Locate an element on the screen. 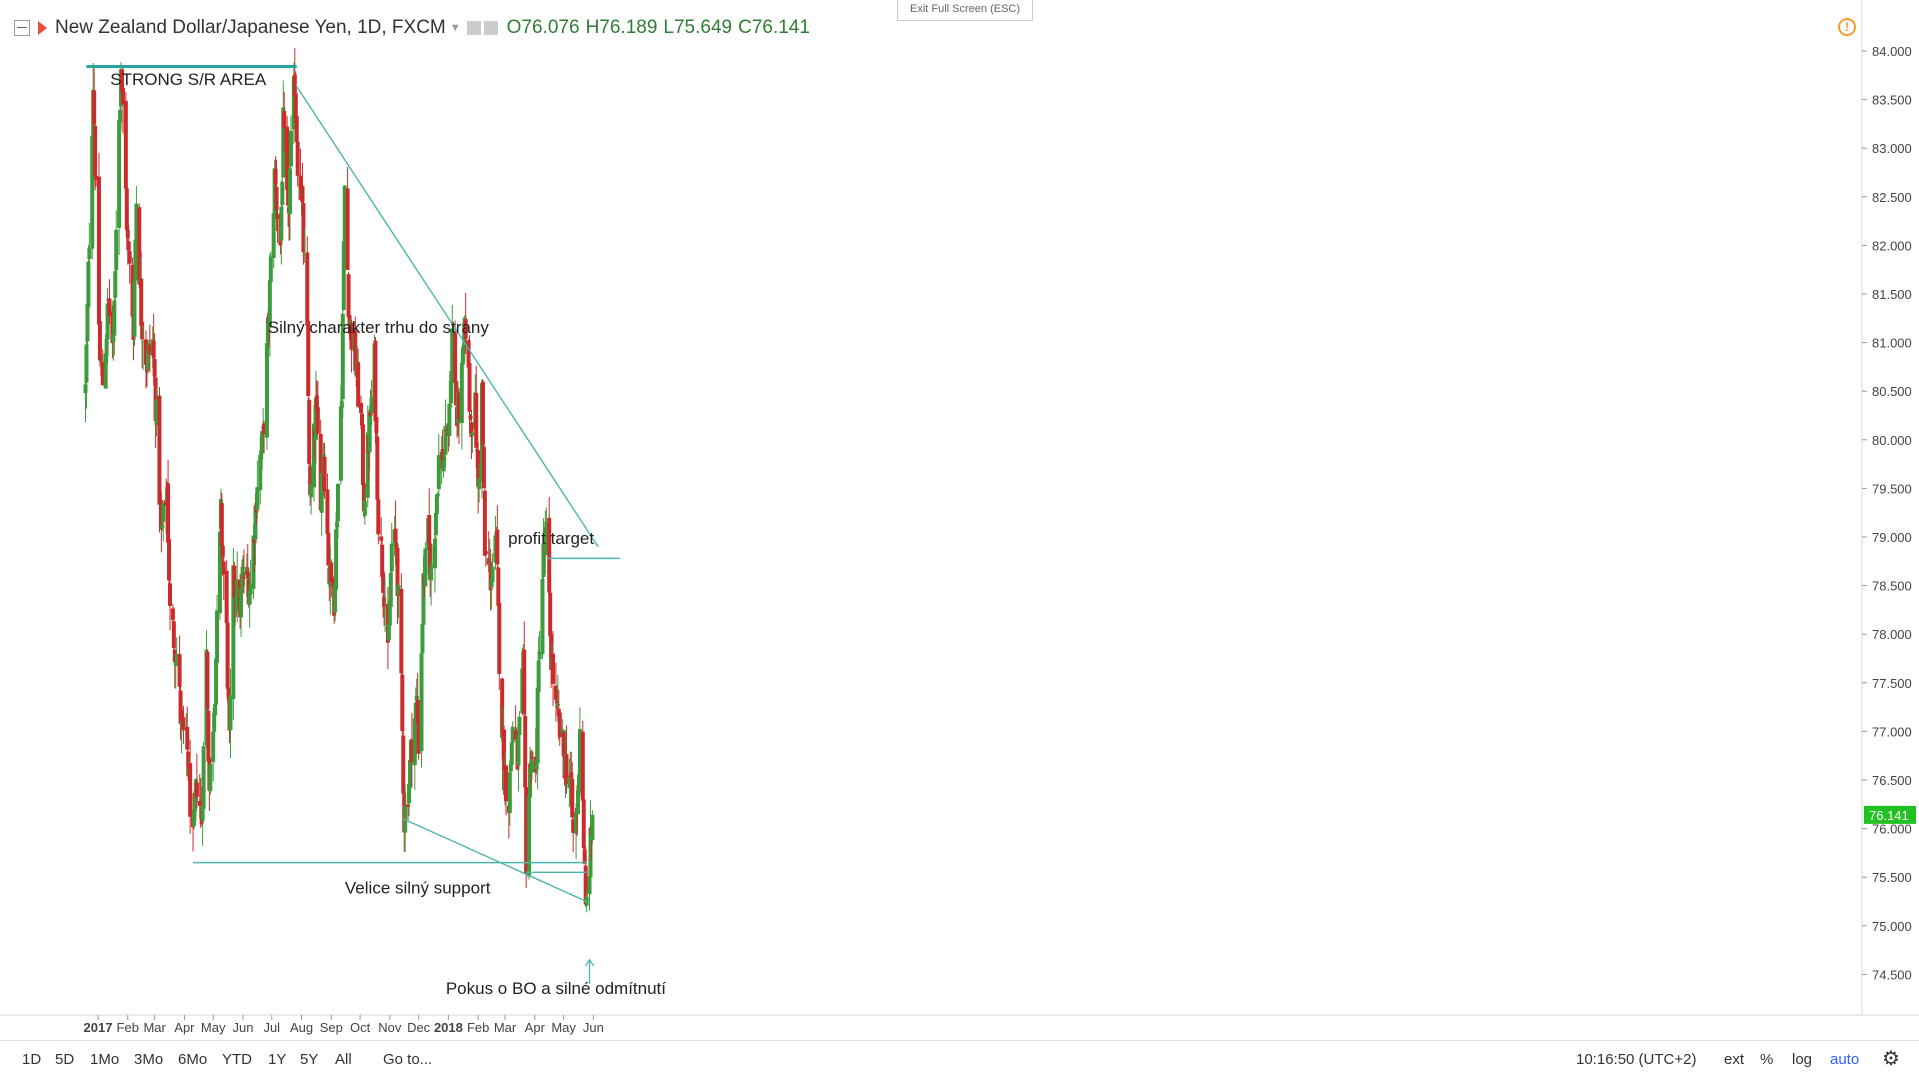 The height and width of the screenshot is (1080, 1919). ext-toggle: ext is located at coordinates (1734, 1059).